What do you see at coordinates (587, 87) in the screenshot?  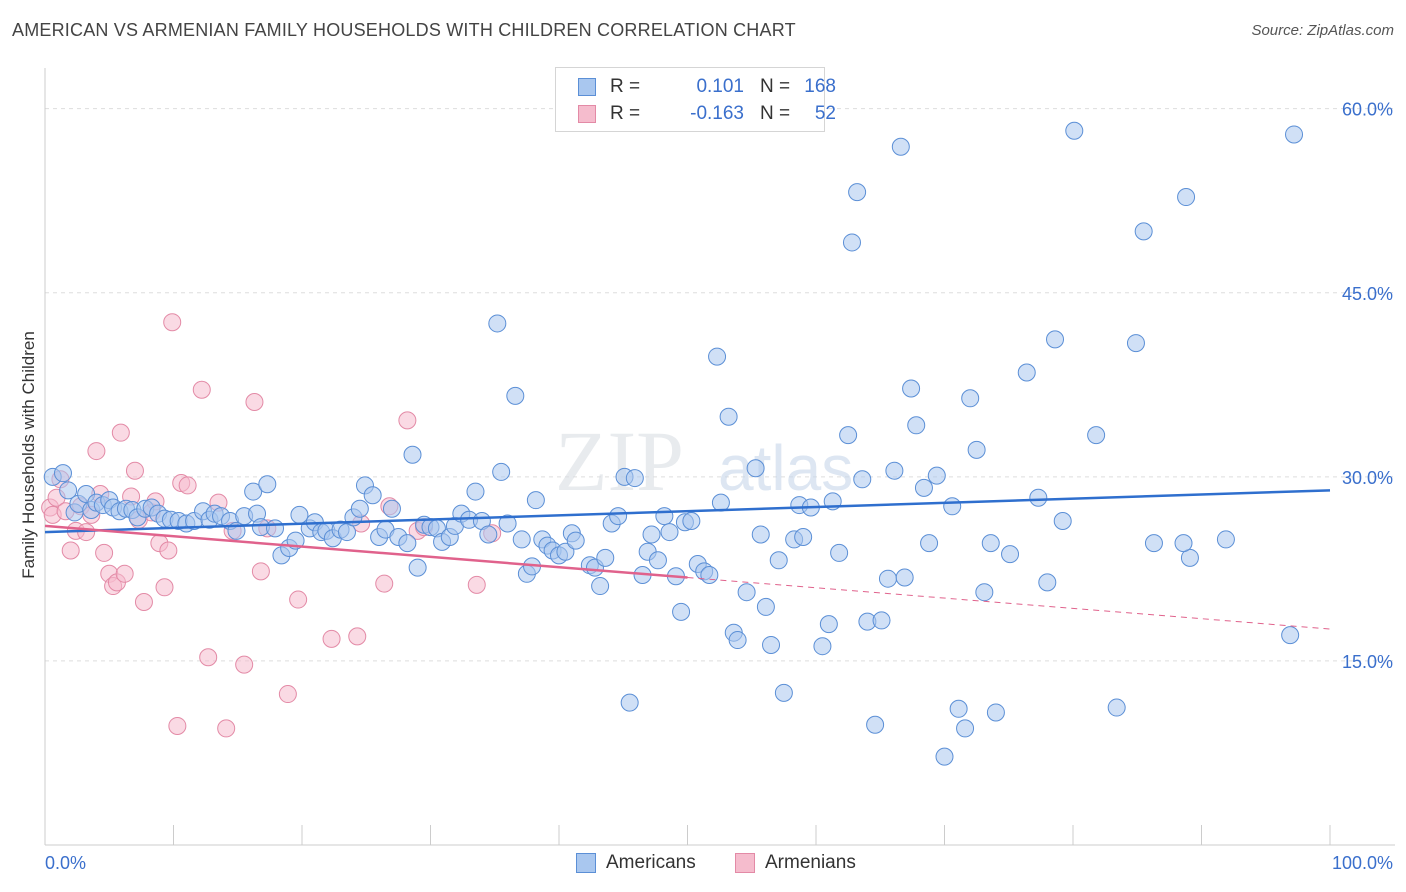 I see `americans-swatch` at bounding box center [587, 87].